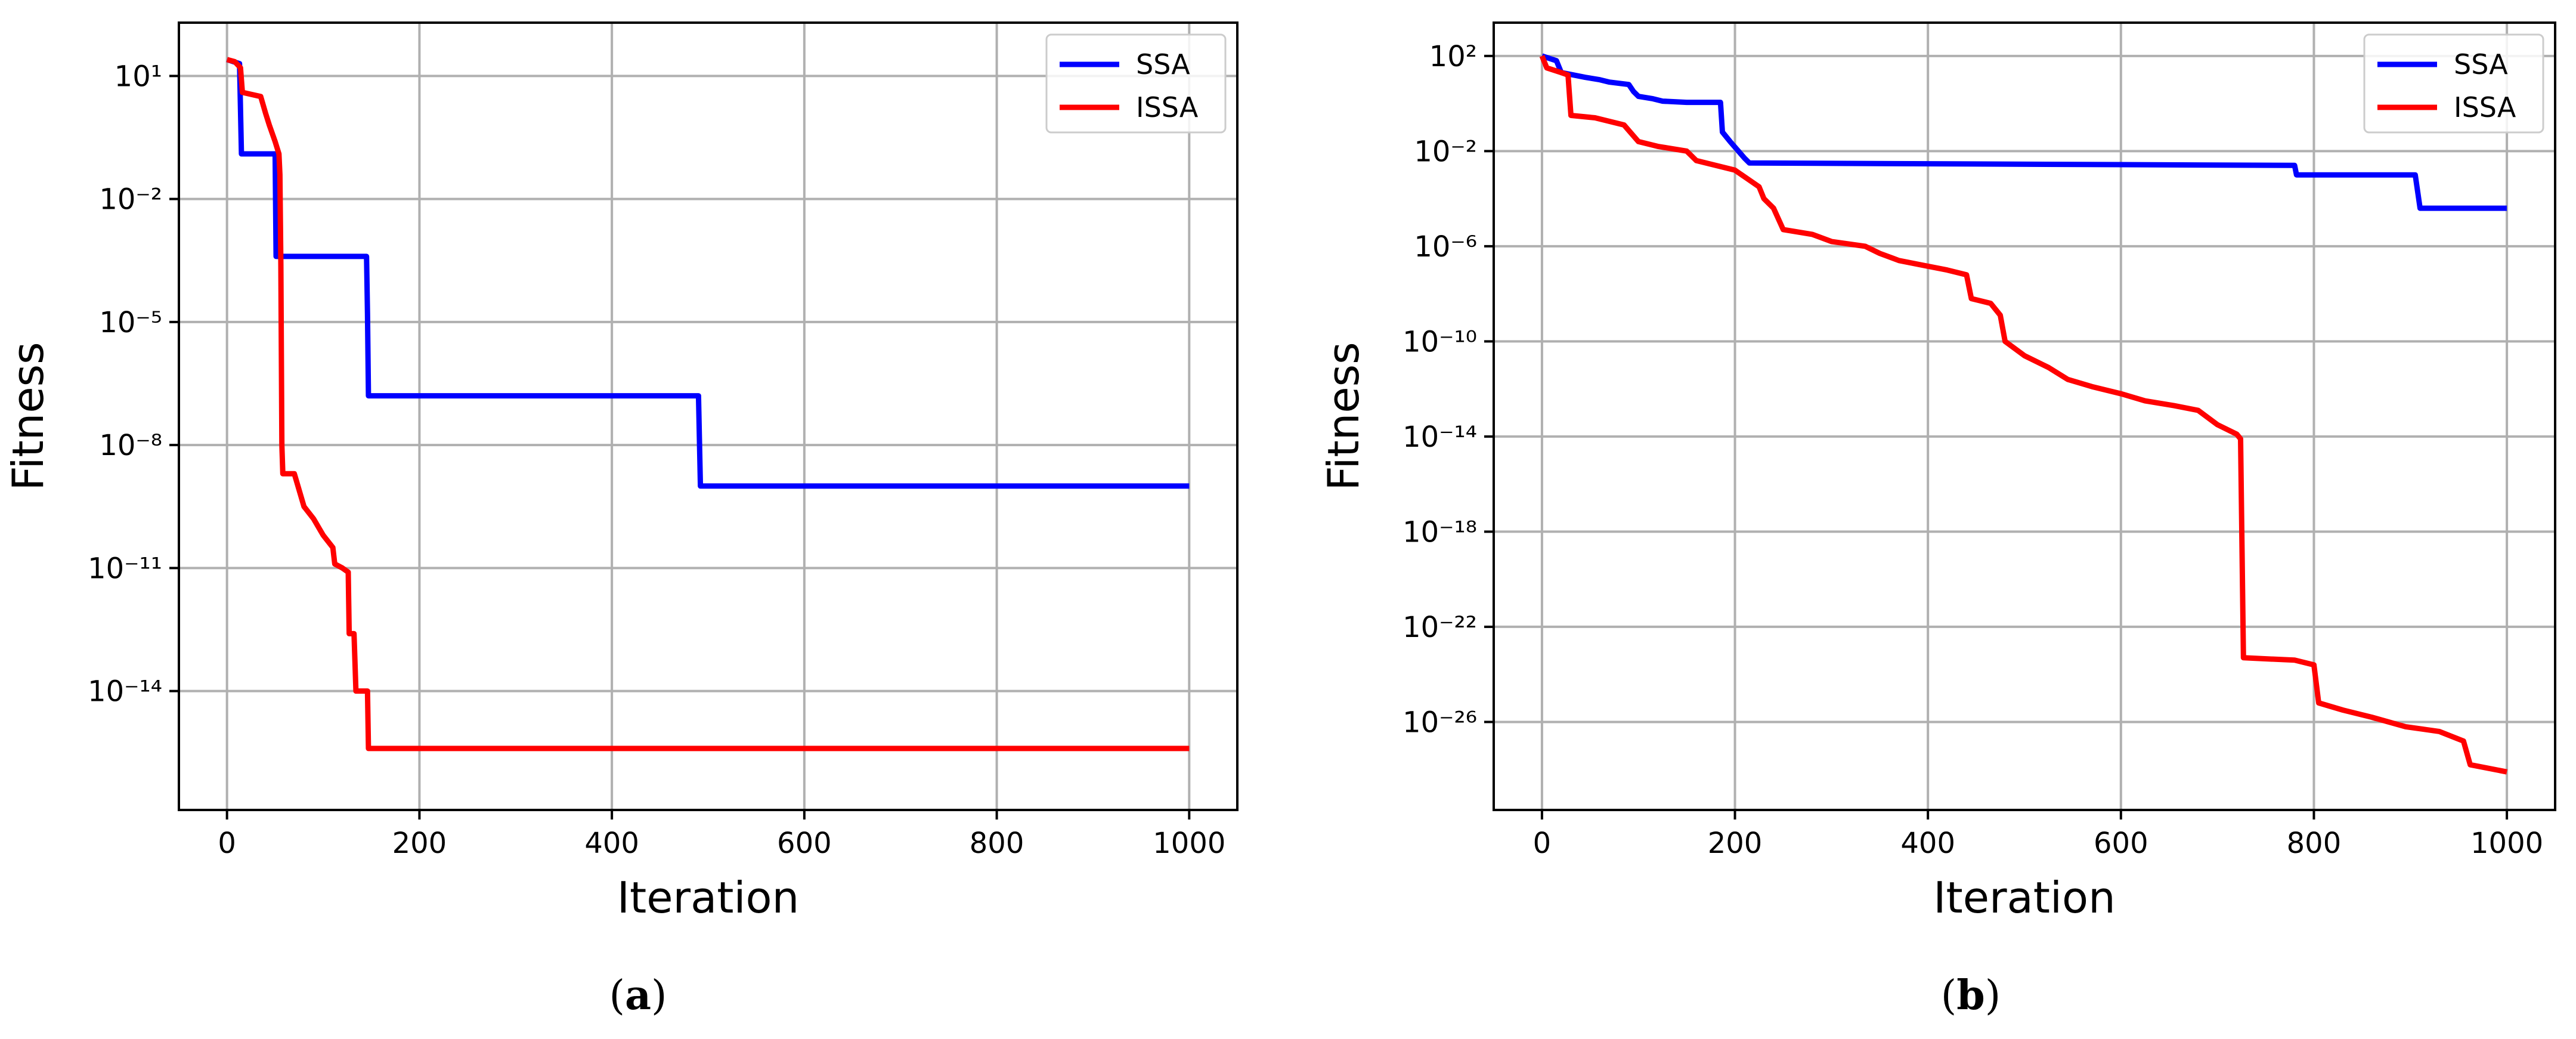 The height and width of the screenshot is (1039, 2576). I want to click on series-line-ssa, so click(2024, 132).